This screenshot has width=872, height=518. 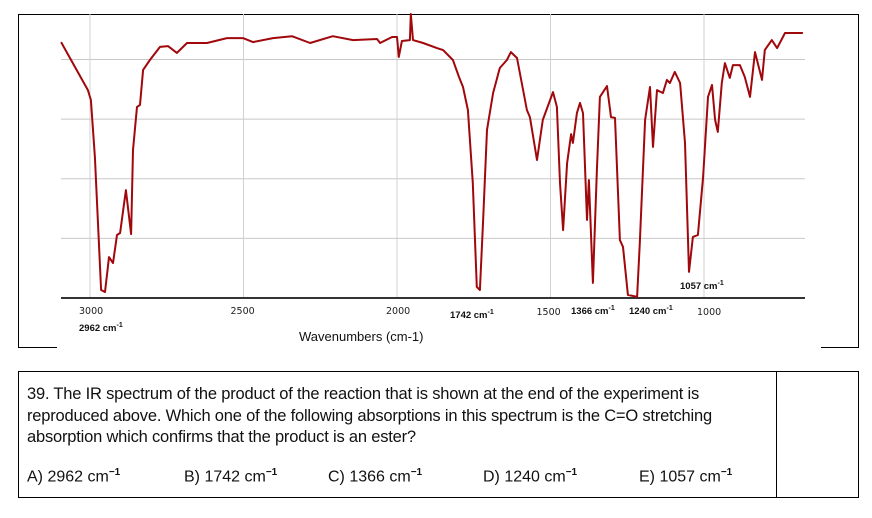 I want to click on chart-frame-bottom-right, so click(x=840, y=347).